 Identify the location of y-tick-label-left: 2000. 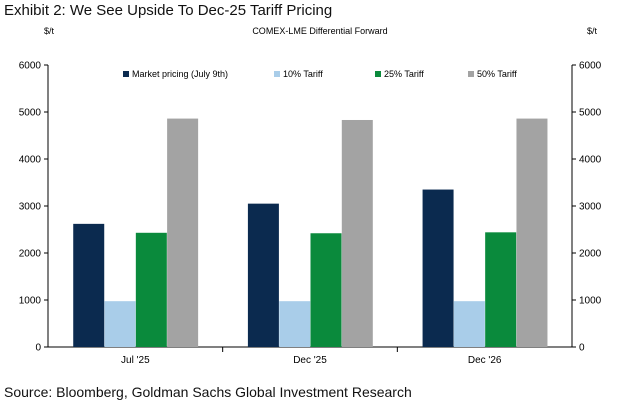
(30, 254).